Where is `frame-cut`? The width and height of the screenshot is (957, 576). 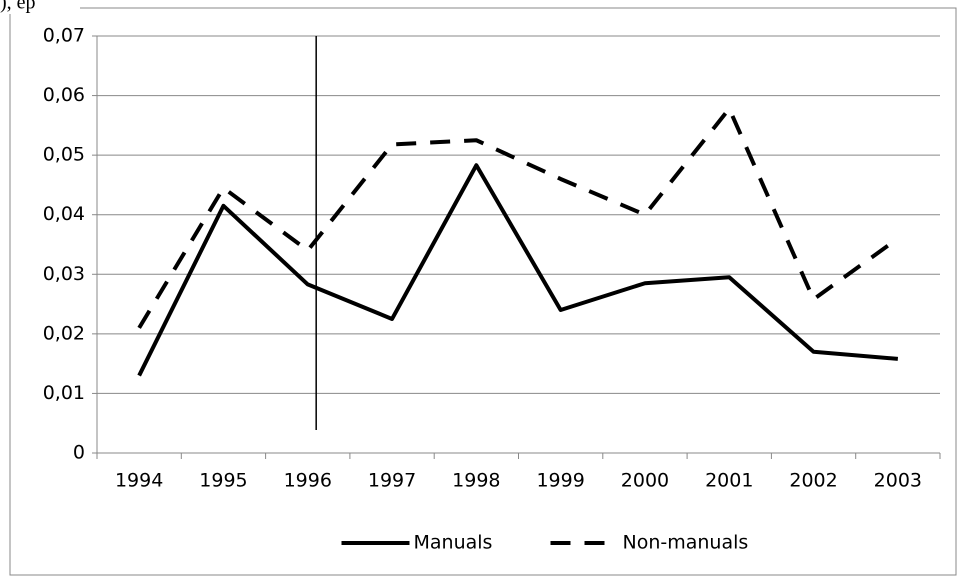
frame-cut is located at coordinates (40, 7).